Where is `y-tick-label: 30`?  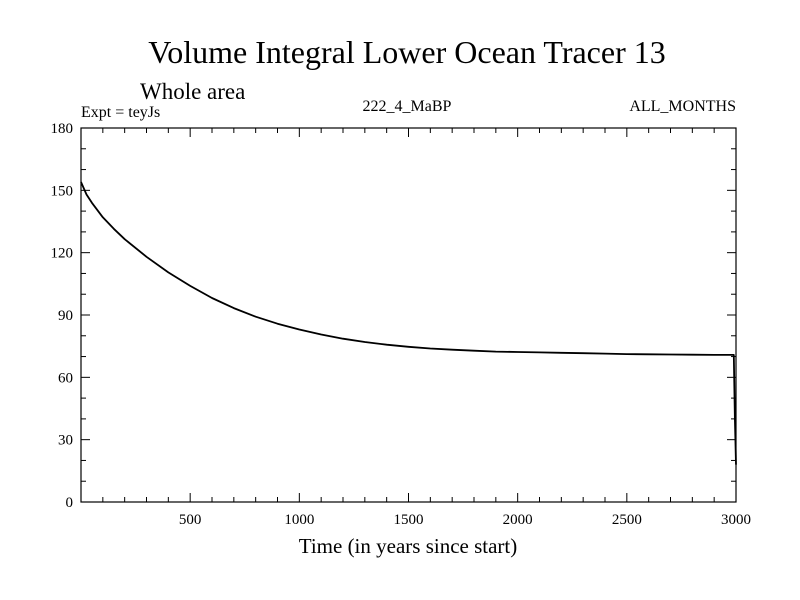
y-tick-label: 30 is located at coordinates (65, 441).